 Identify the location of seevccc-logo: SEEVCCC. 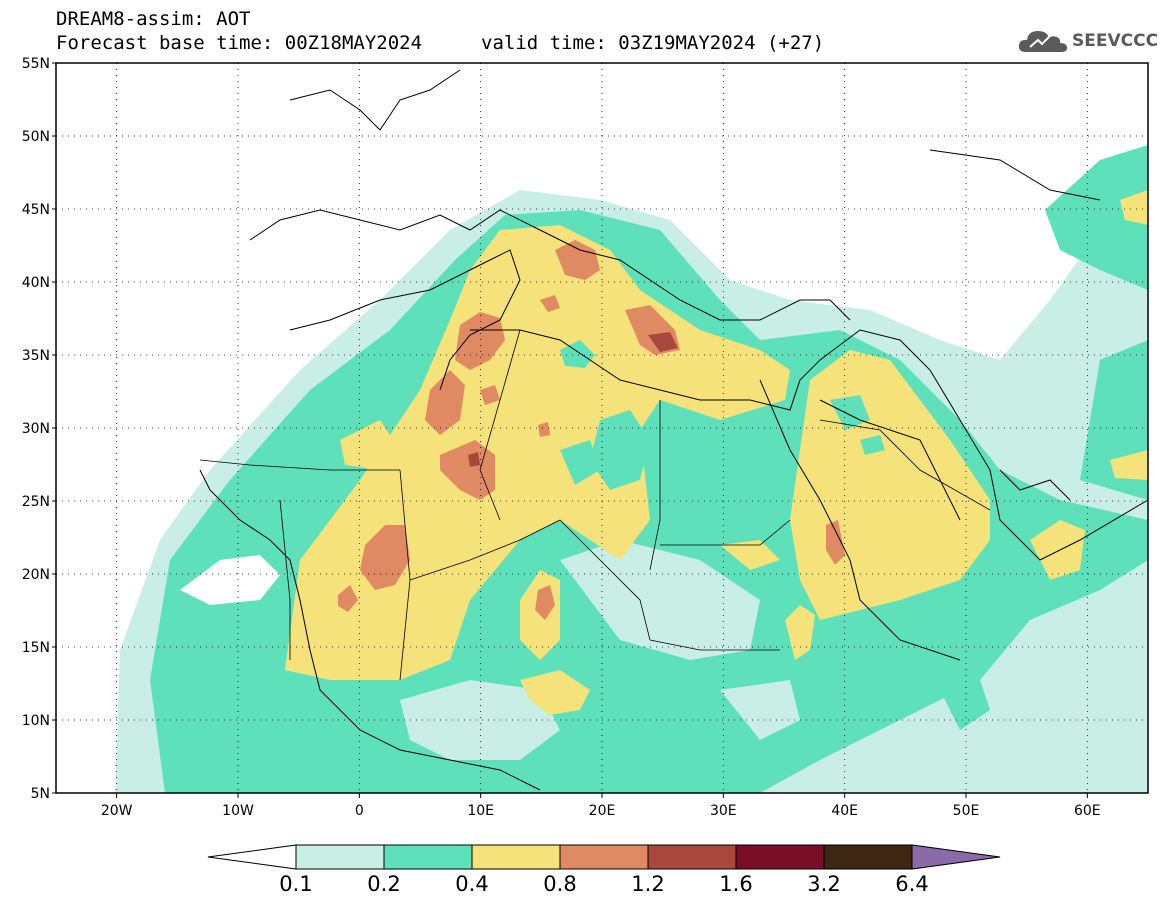
(1087, 43).